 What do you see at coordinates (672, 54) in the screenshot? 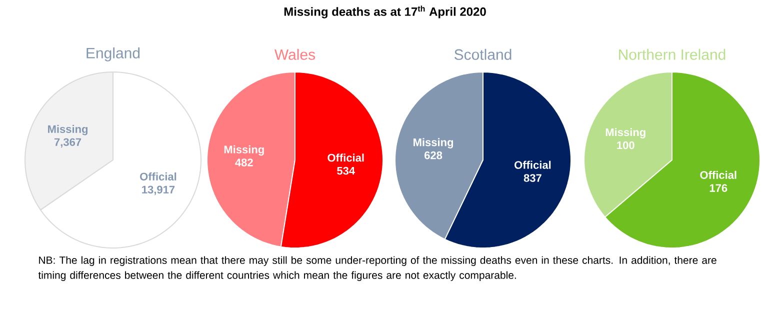
I see `chart-title: Northern Ireland` at bounding box center [672, 54].